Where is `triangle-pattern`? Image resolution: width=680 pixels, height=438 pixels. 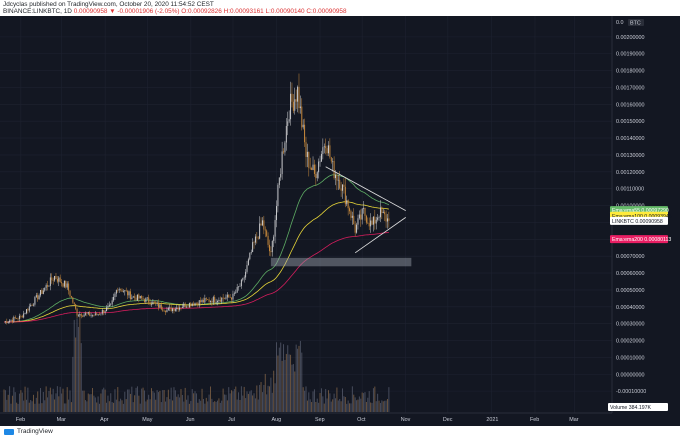
triangle-pattern is located at coordinates (365, 210).